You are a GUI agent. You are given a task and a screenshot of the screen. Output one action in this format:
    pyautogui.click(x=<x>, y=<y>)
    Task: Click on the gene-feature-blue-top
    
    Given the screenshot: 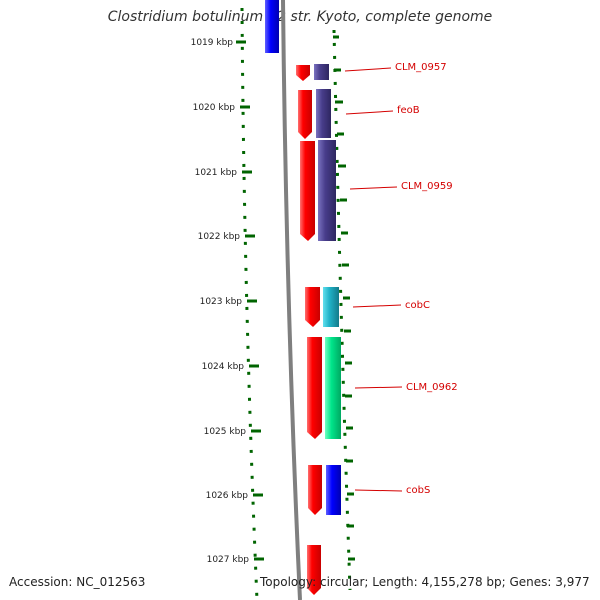 What is the action you would take?
    pyautogui.click(x=272, y=26)
    